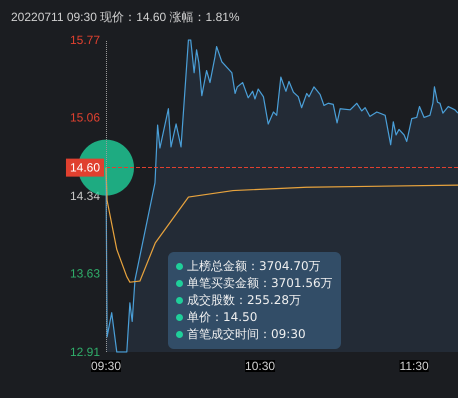  I want to click on x-tick-label: 10:30, so click(260, 366).